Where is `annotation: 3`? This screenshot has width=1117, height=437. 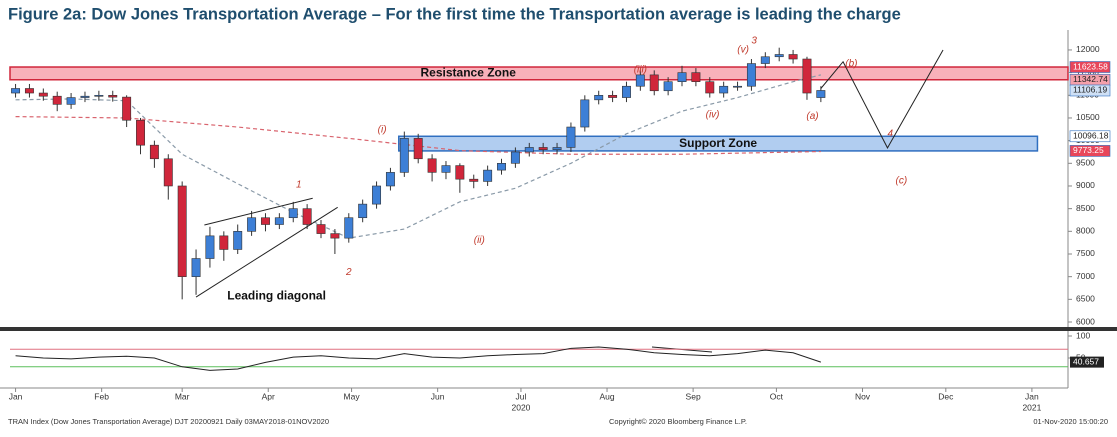
annotation: 3 is located at coordinates (754, 41).